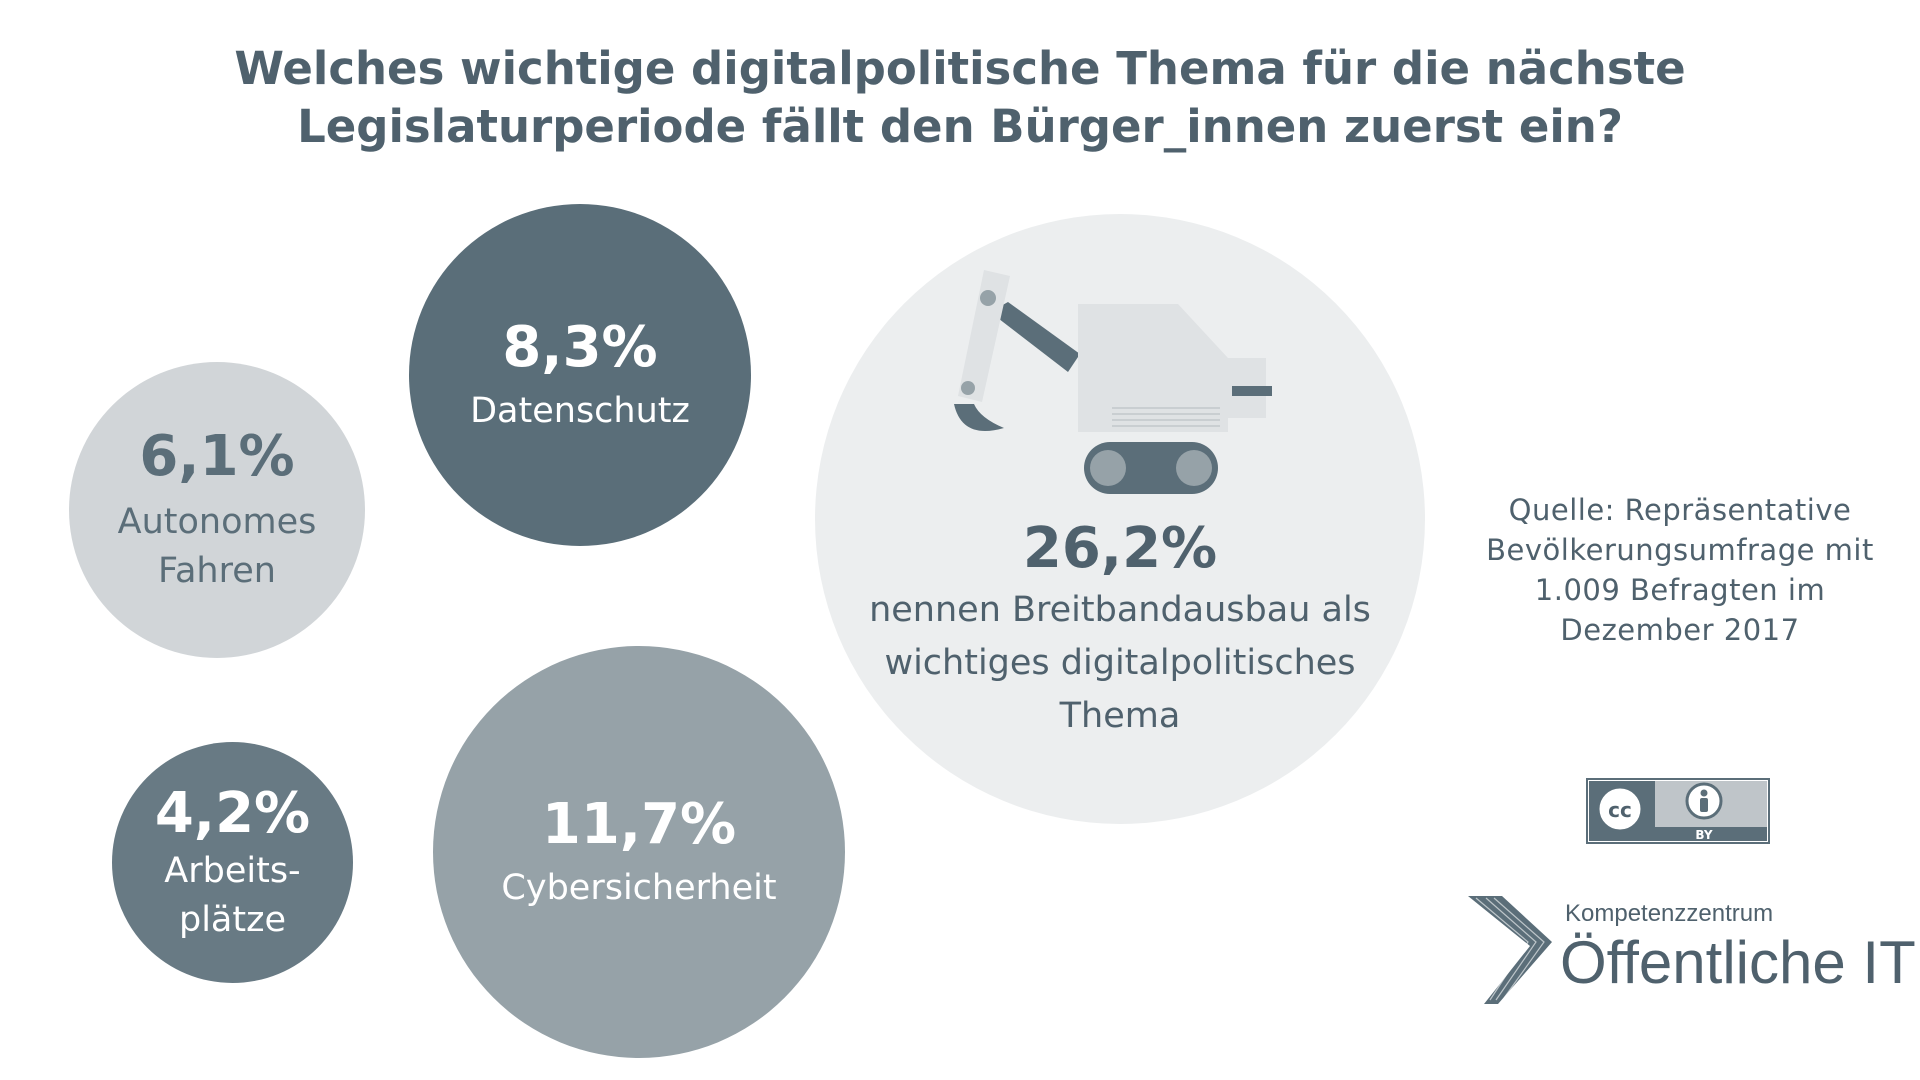 The height and width of the screenshot is (1080, 1920). Describe the element at coordinates (1738, 962) in the screenshot. I see `logo-line-2: Öffentliche IT` at that location.